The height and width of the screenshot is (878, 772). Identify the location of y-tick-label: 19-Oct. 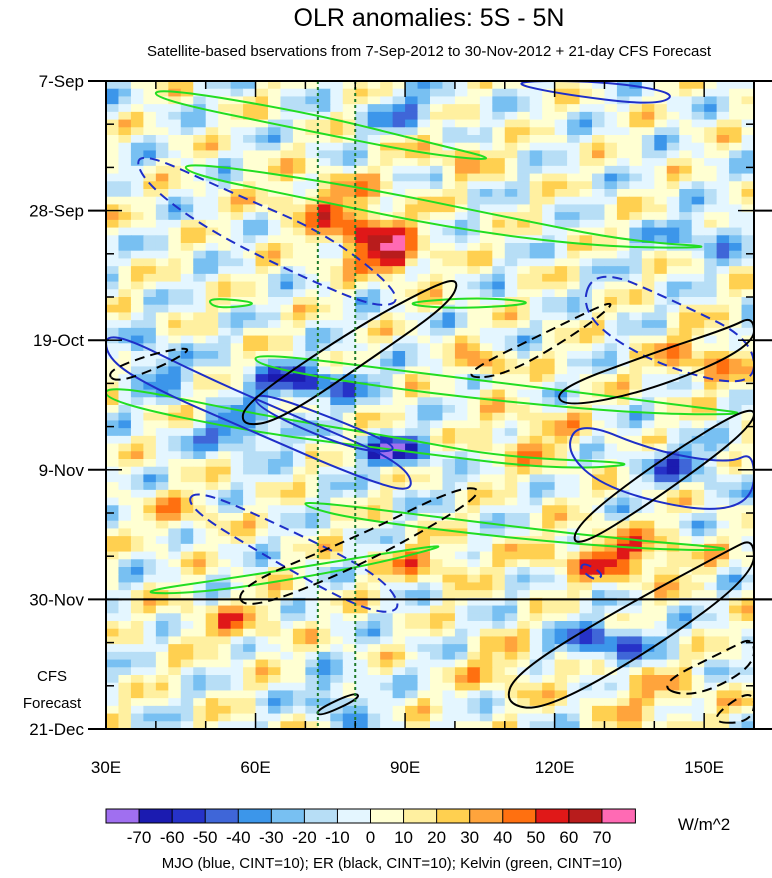
(58, 340).